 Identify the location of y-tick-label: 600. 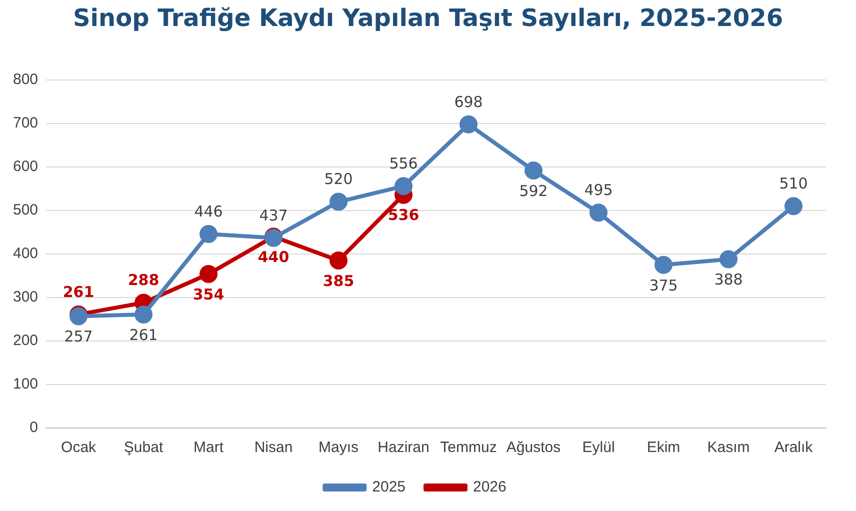
(25, 167).